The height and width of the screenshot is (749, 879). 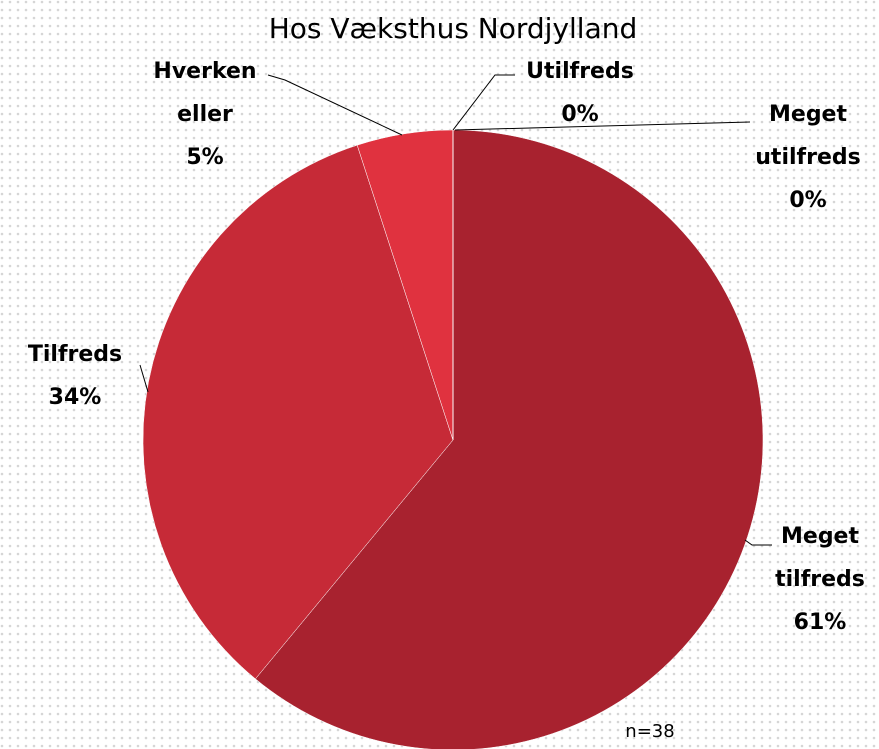 What do you see at coordinates (580, 71) in the screenshot?
I see `slice-label: Utilfreds` at bounding box center [580, 71].